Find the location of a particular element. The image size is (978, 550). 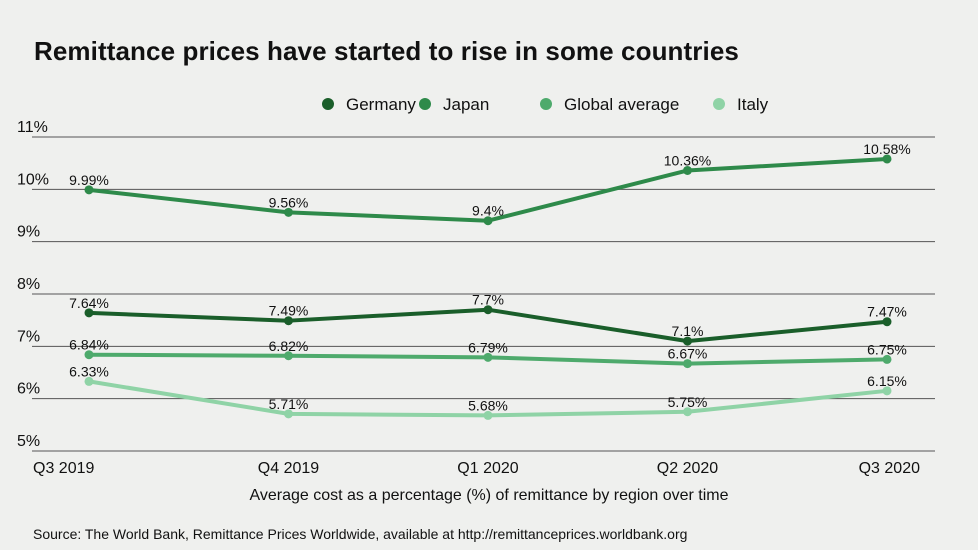

legend: Germany Japan Global average Italy is located at coordinates (545, 104).